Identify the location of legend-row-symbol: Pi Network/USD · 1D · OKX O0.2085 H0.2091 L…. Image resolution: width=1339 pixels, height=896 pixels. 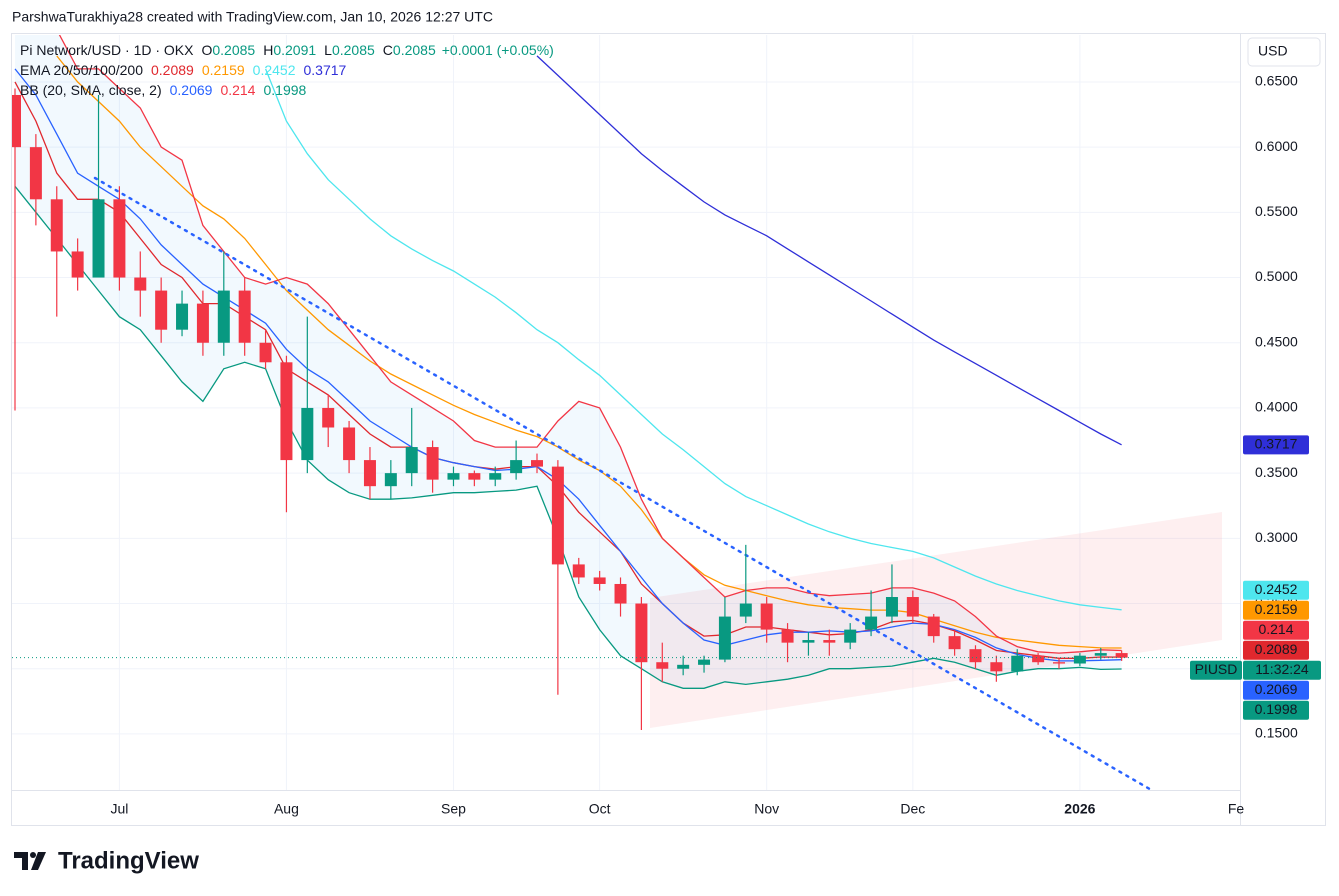
(287, 50).